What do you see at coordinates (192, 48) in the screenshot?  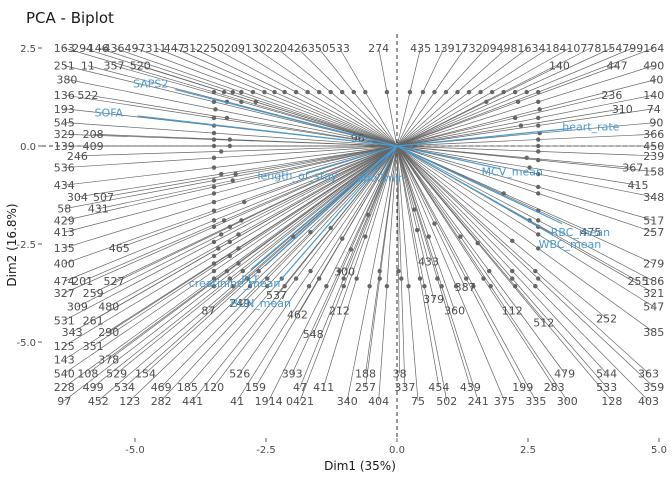 I see `observation-label: 312` at bounding box center [192, 48].